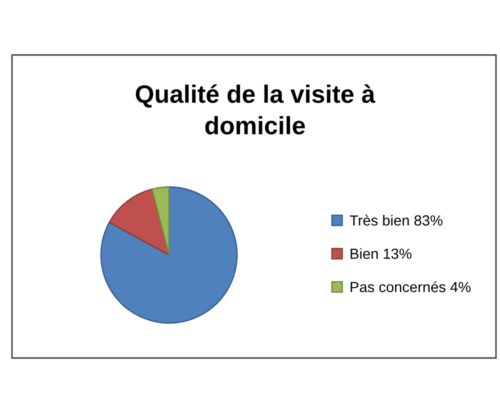 Image resolution: width=500 pixels, height=400 pixels. Describe the element at coordinates (410, 286) in the screenshot. I see `legend-label: Pas concernés 4%` at that location.